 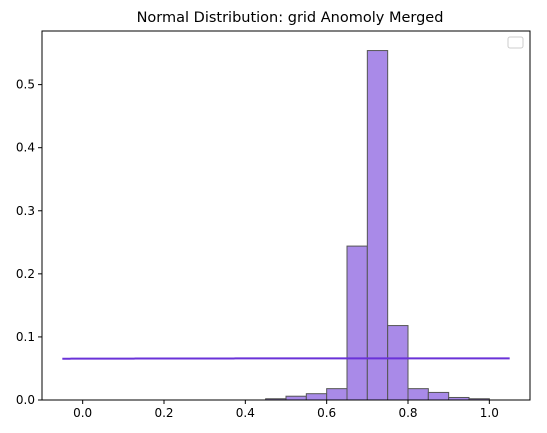 What do you see at coordinates (326, 413) in the screenshot?
I see `x-tick-label-3: 0.6` at bounding box center [326, 413].